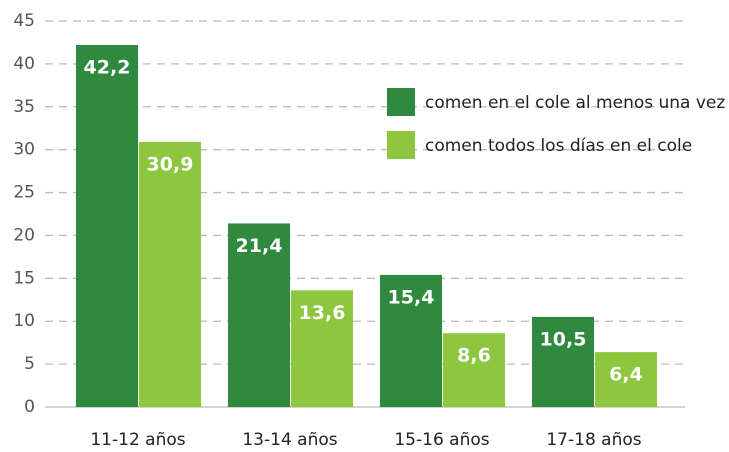 The width and height of the screenshot is (729, 452). I want to click on x-tick-label: 17-18 años, so click(593, 440).